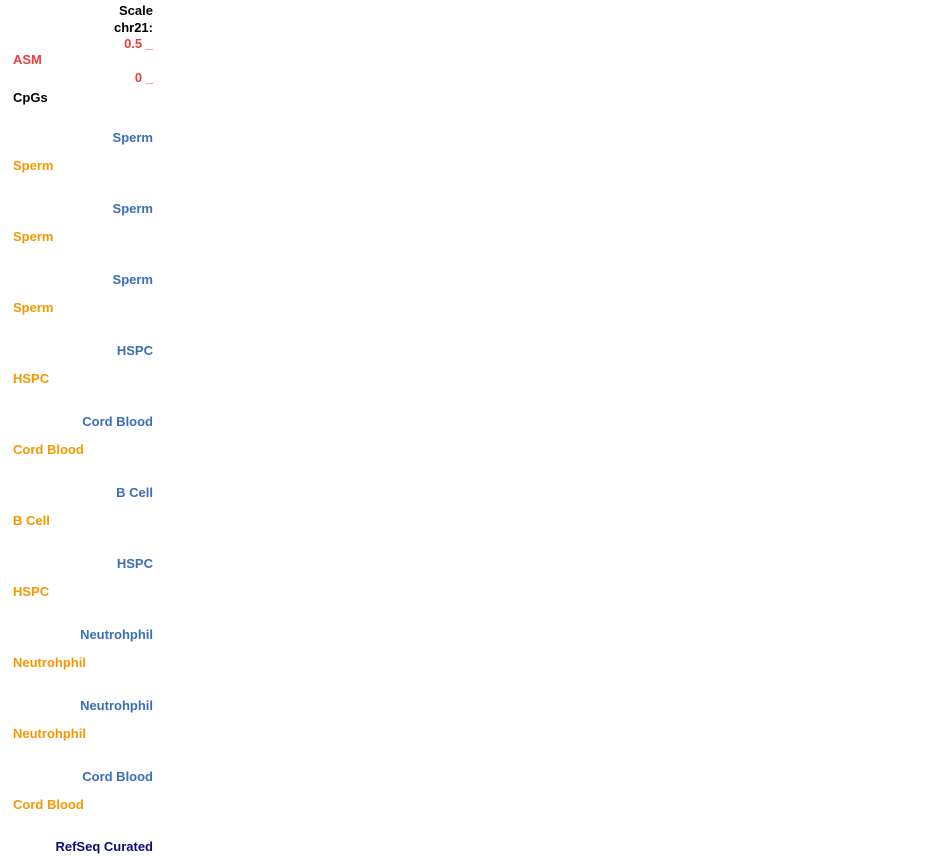  I want to click on asm-axis-min-tick: 0 _, so click(143, 77).